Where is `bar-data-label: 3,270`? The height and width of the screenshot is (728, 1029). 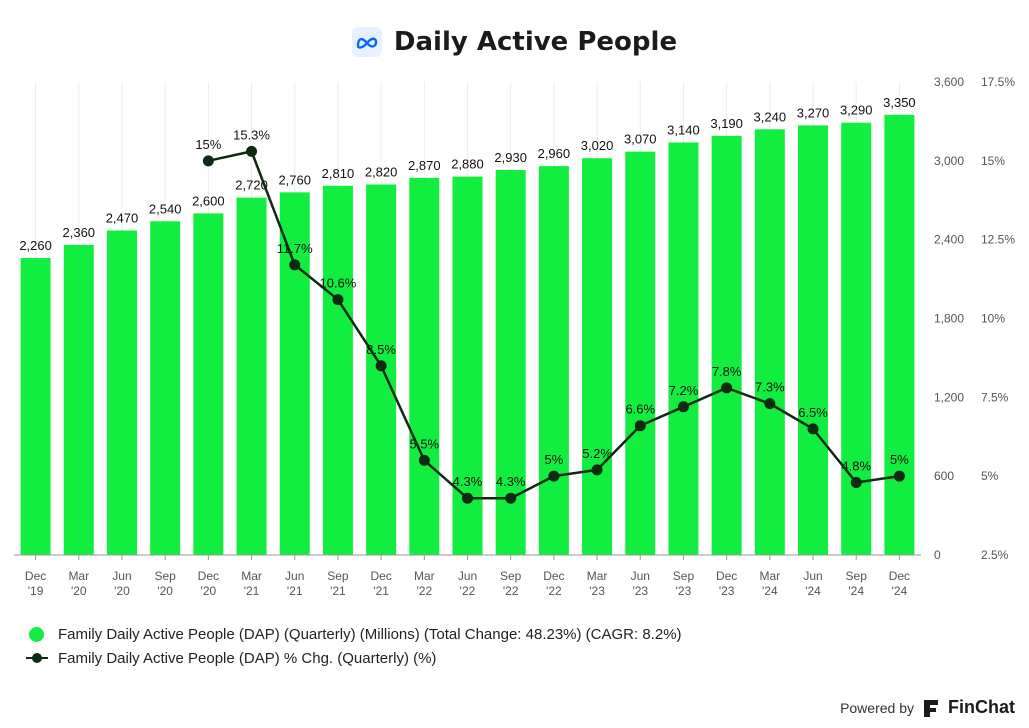
bar-data-label: 3,270 is located at coordinates (813, 112).